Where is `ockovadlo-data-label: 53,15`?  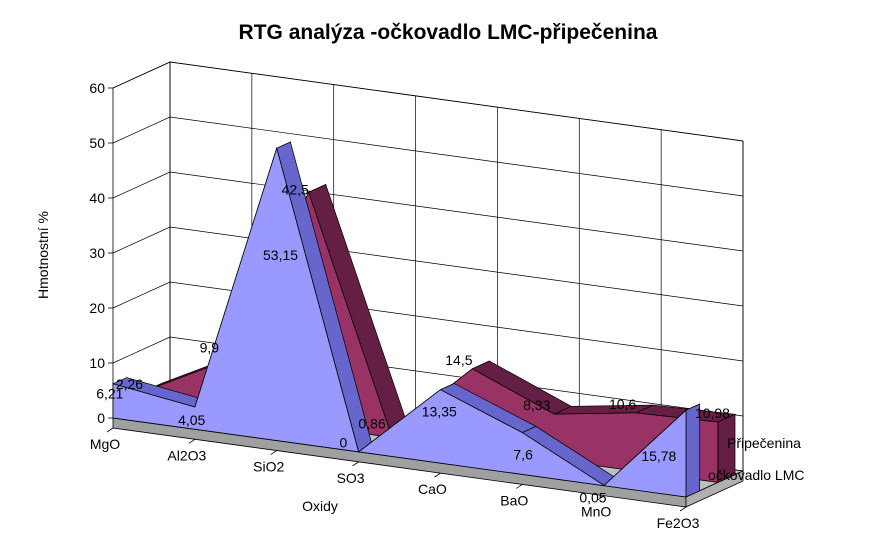 ockovadlo-data-label: 53,15 is located at coordinates (280, 255).